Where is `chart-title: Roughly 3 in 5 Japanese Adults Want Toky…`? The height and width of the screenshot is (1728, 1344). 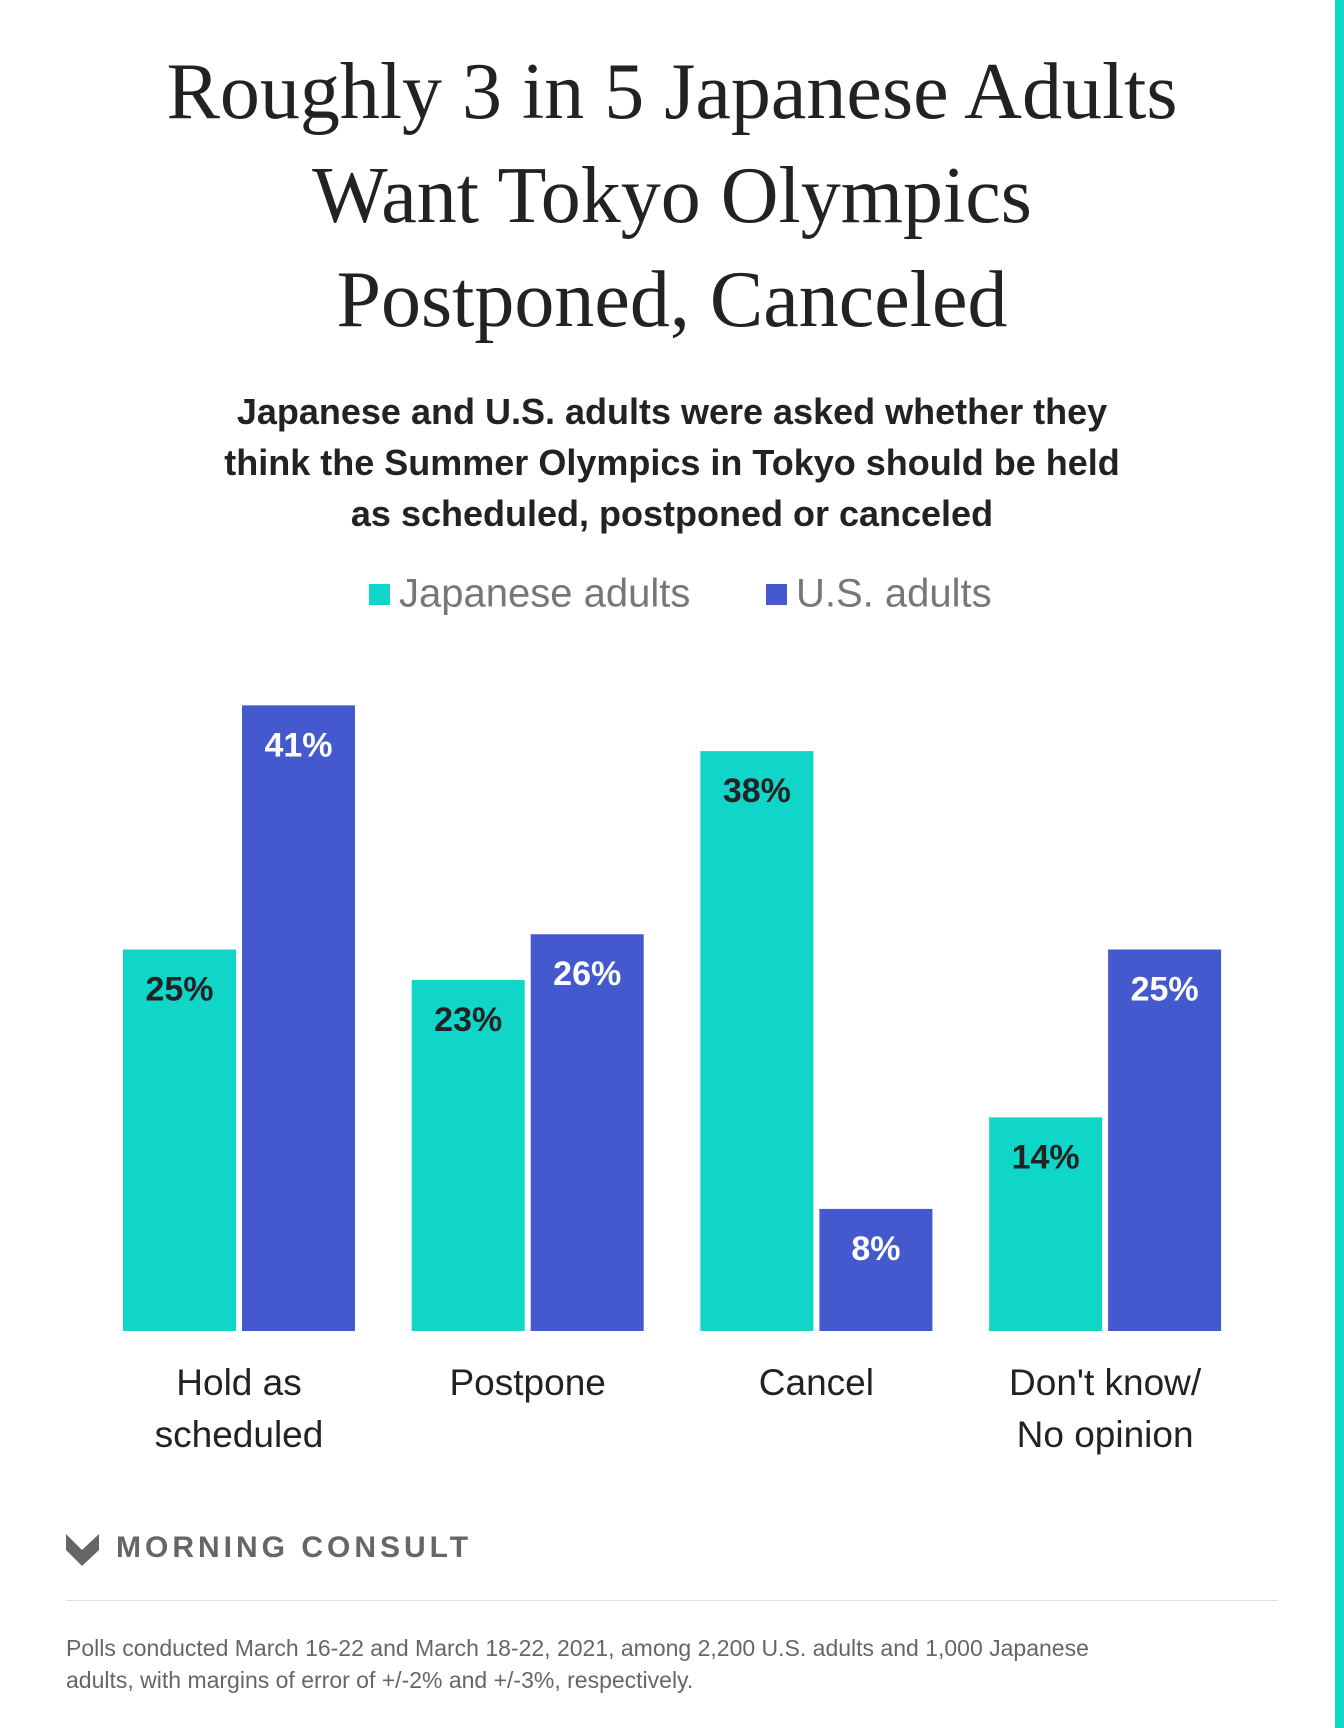 chart-title: Roughly 3 in 5 Japanese Adults Want Toky… is located at coordinates (672, 196).